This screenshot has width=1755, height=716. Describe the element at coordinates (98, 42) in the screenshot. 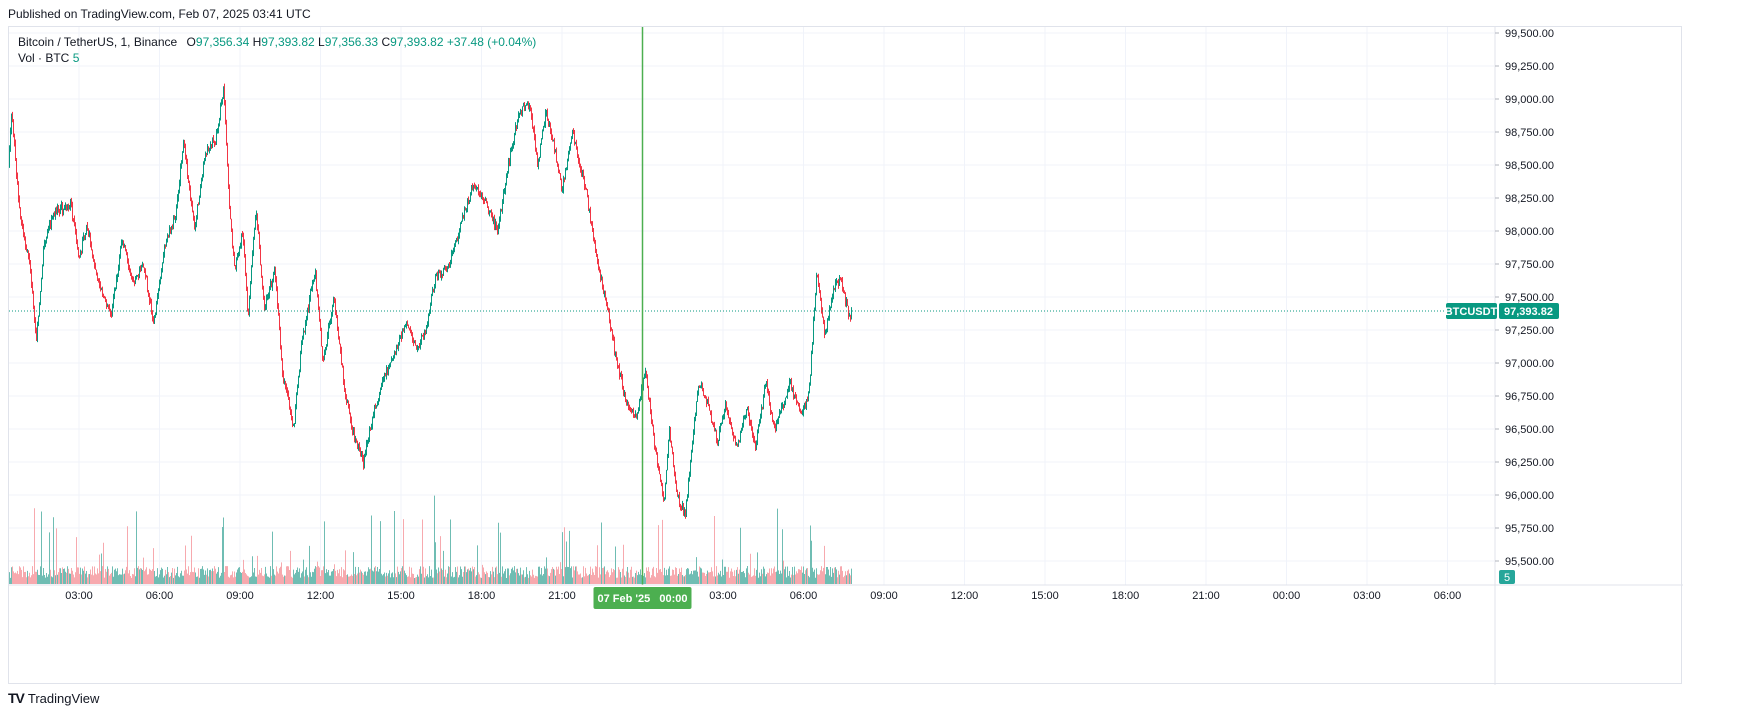

I see `legend-symbol: Bitcoin / TetherUS, 1, Binance` at that location.